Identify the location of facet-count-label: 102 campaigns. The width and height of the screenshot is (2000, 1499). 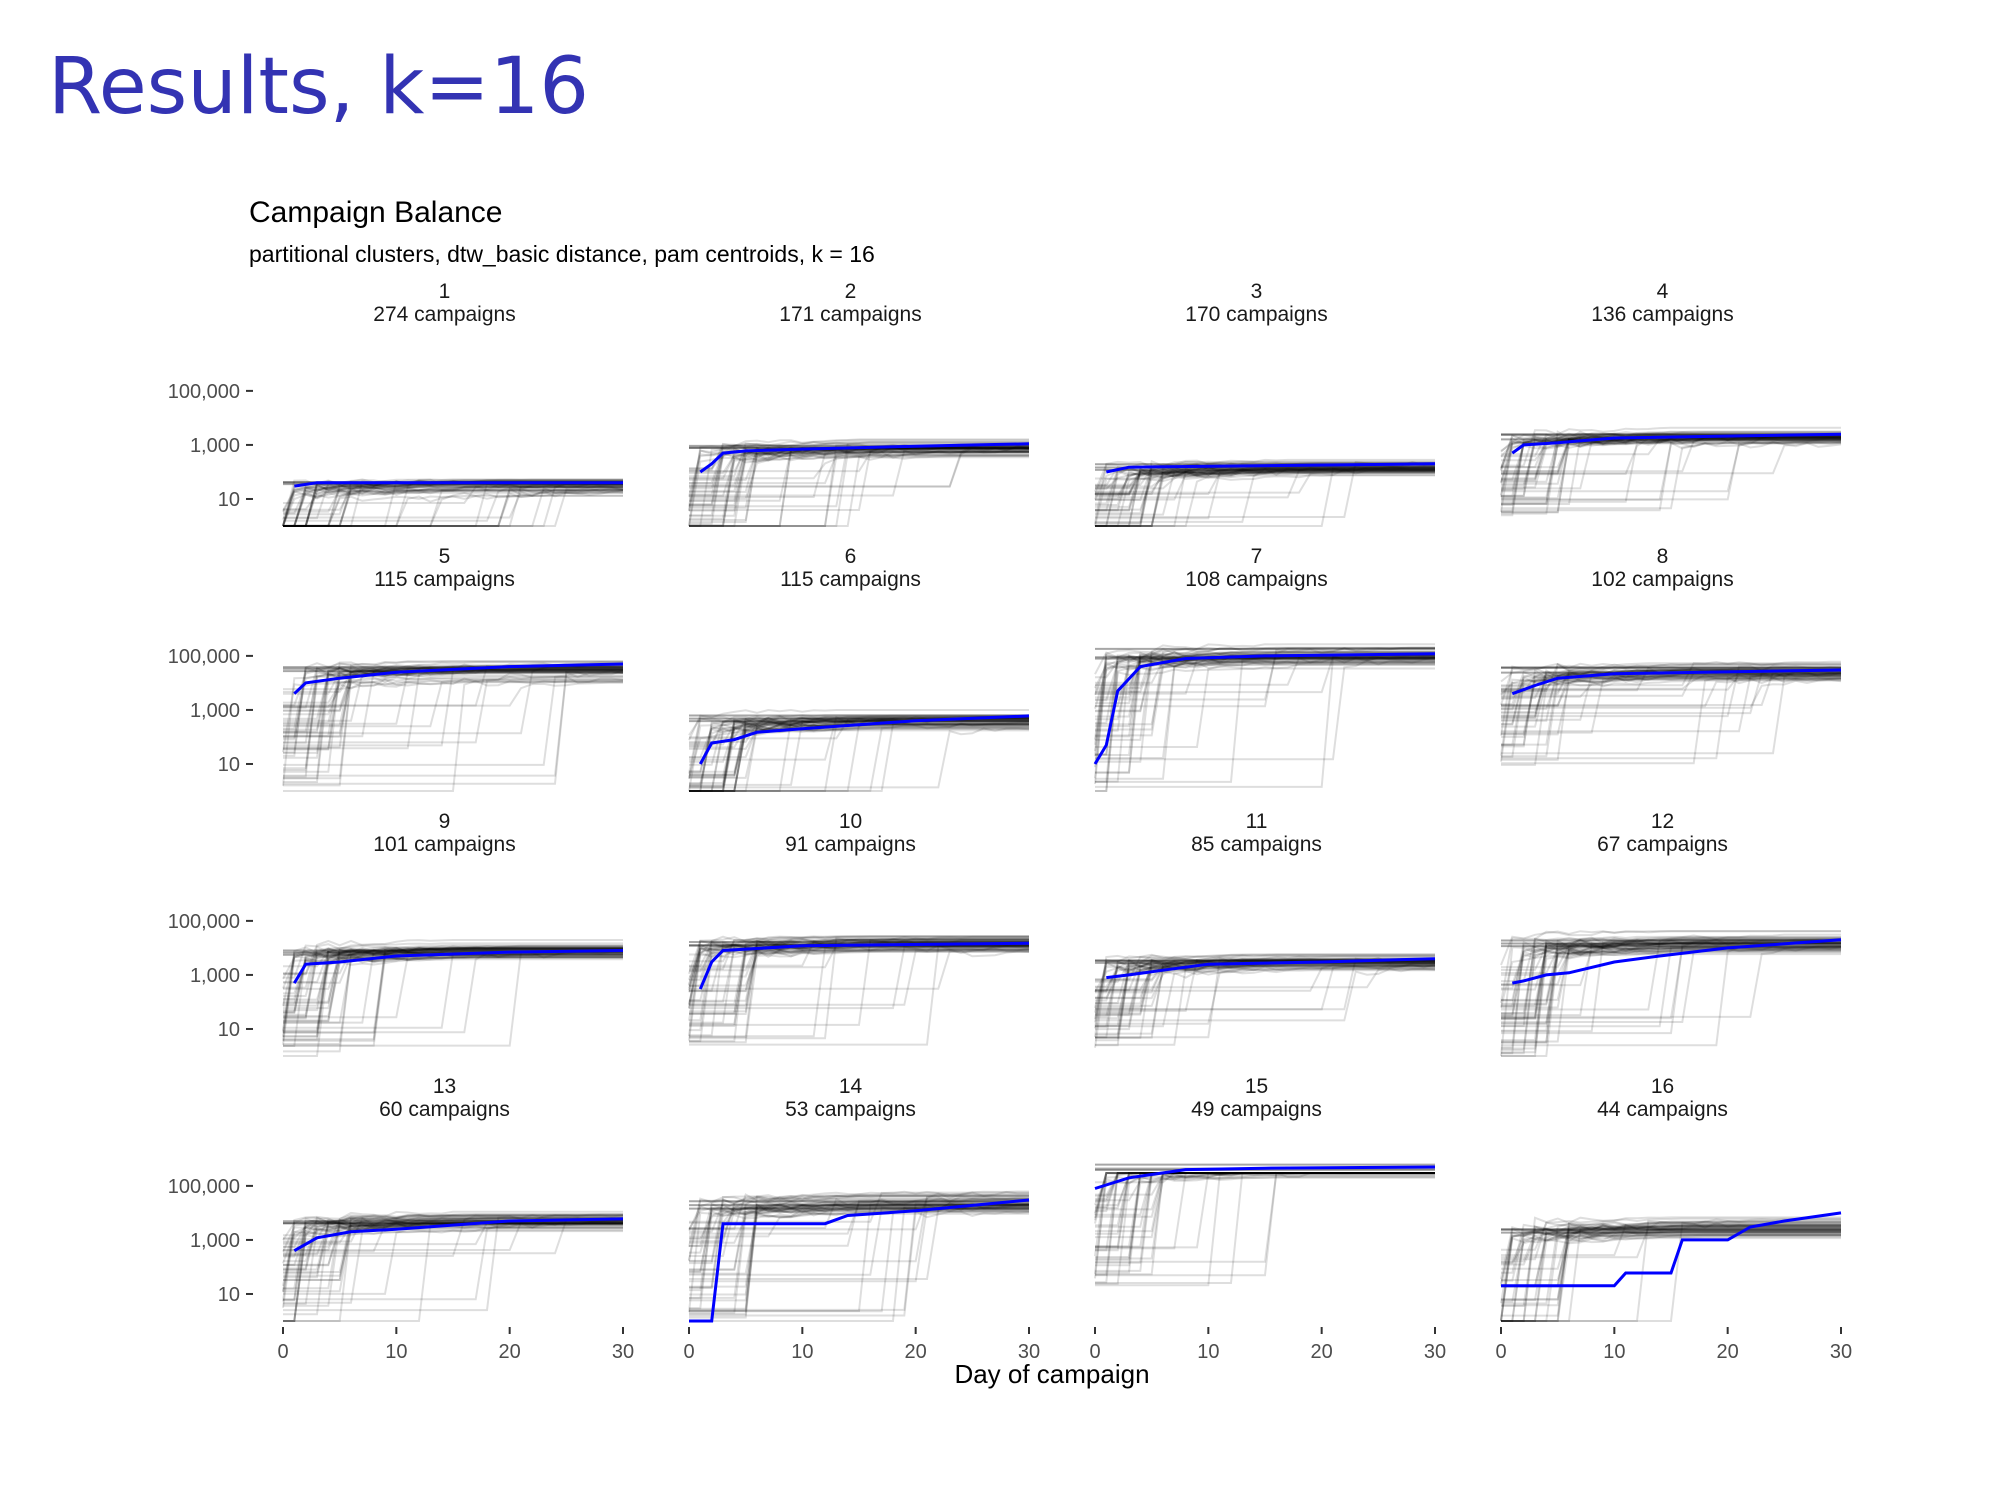
(1662, 579).